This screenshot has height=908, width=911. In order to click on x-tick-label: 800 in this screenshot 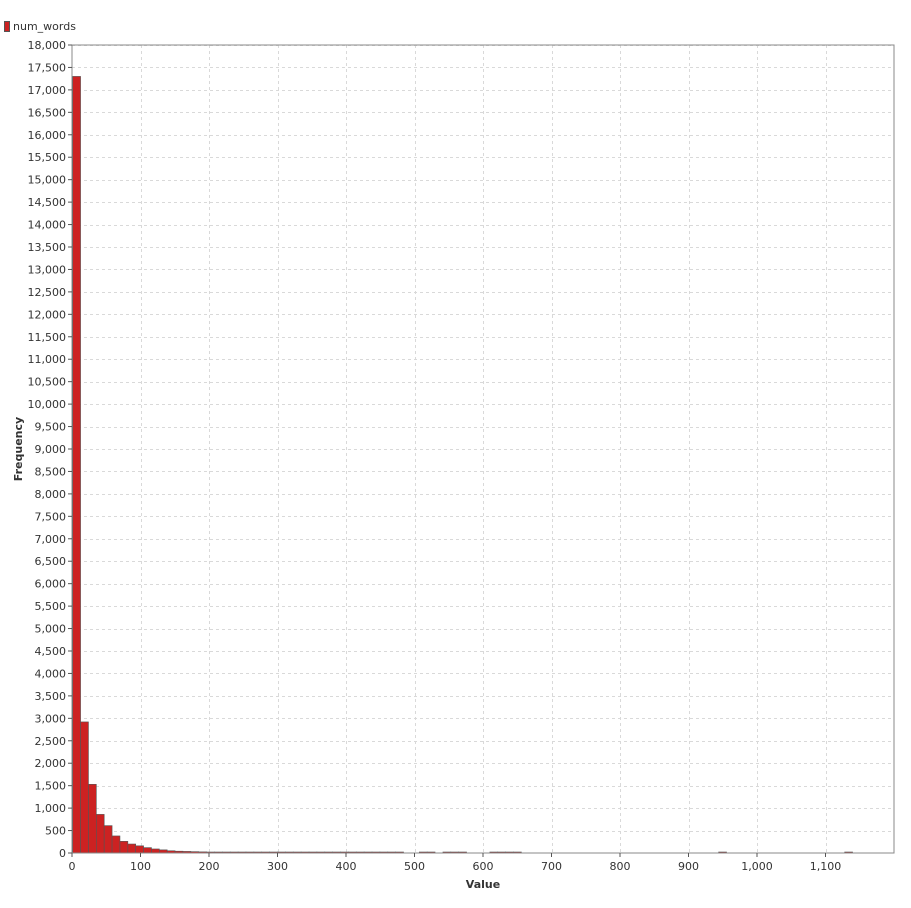, I will do `click(620, 866)`.